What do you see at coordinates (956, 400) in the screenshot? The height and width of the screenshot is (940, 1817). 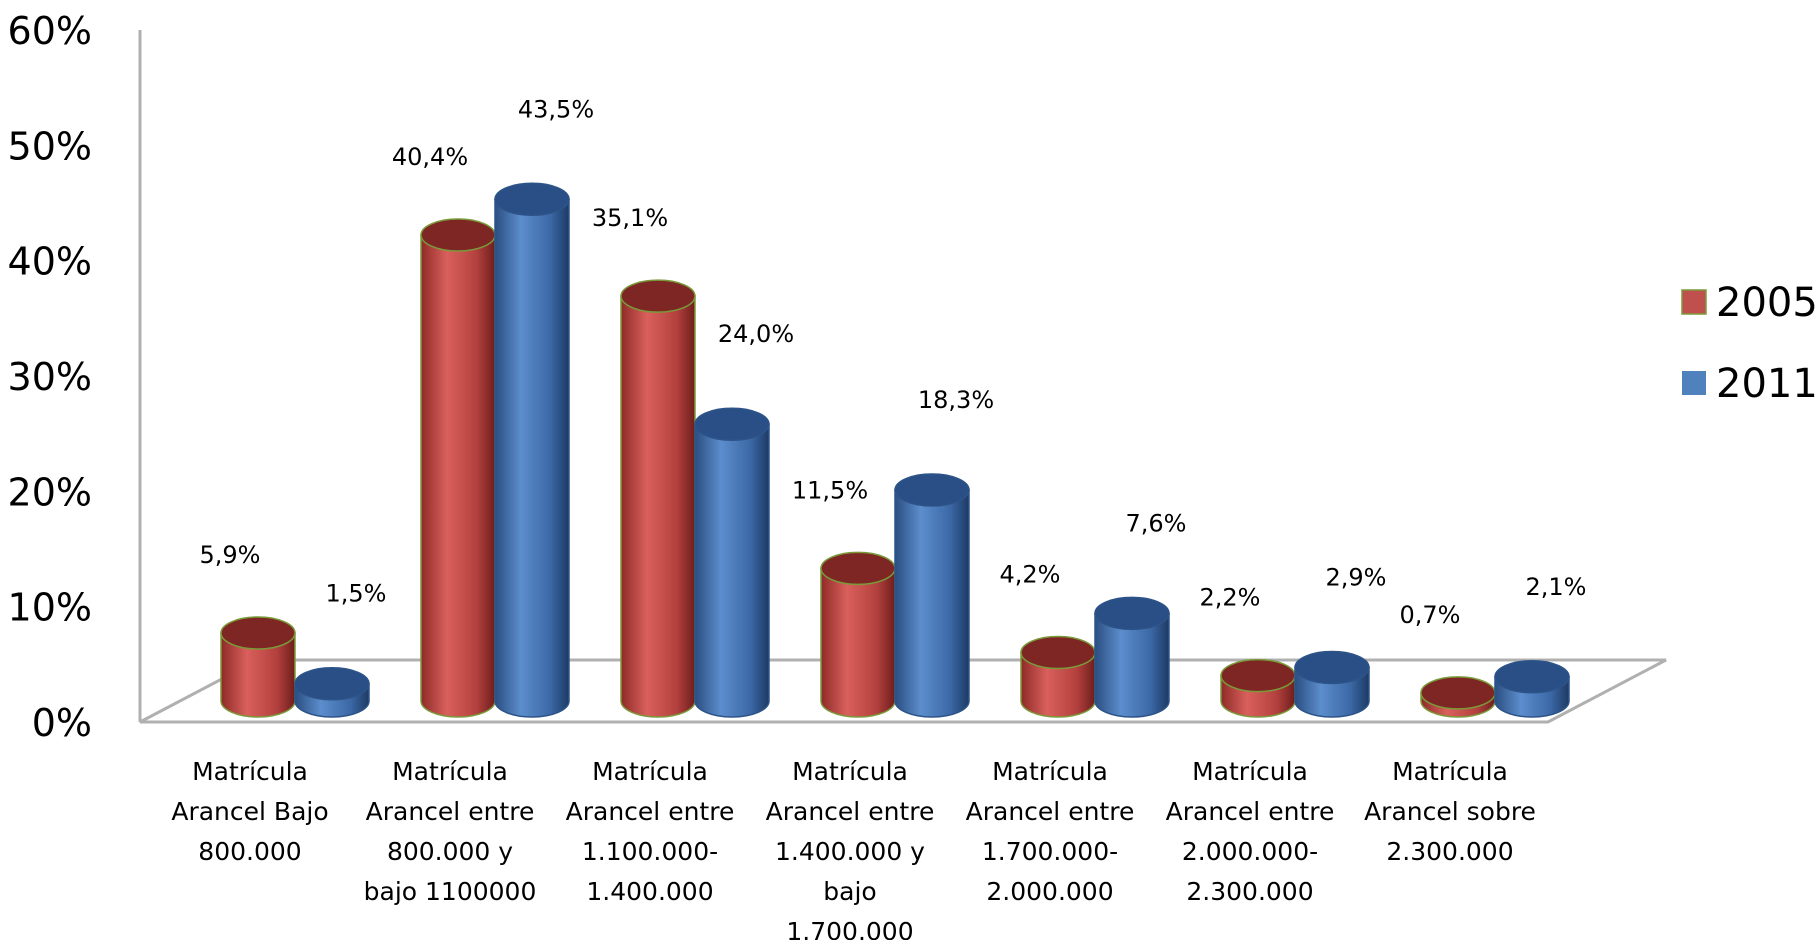 I see `data-label: 18,3%` at bounding box center [956, 400].